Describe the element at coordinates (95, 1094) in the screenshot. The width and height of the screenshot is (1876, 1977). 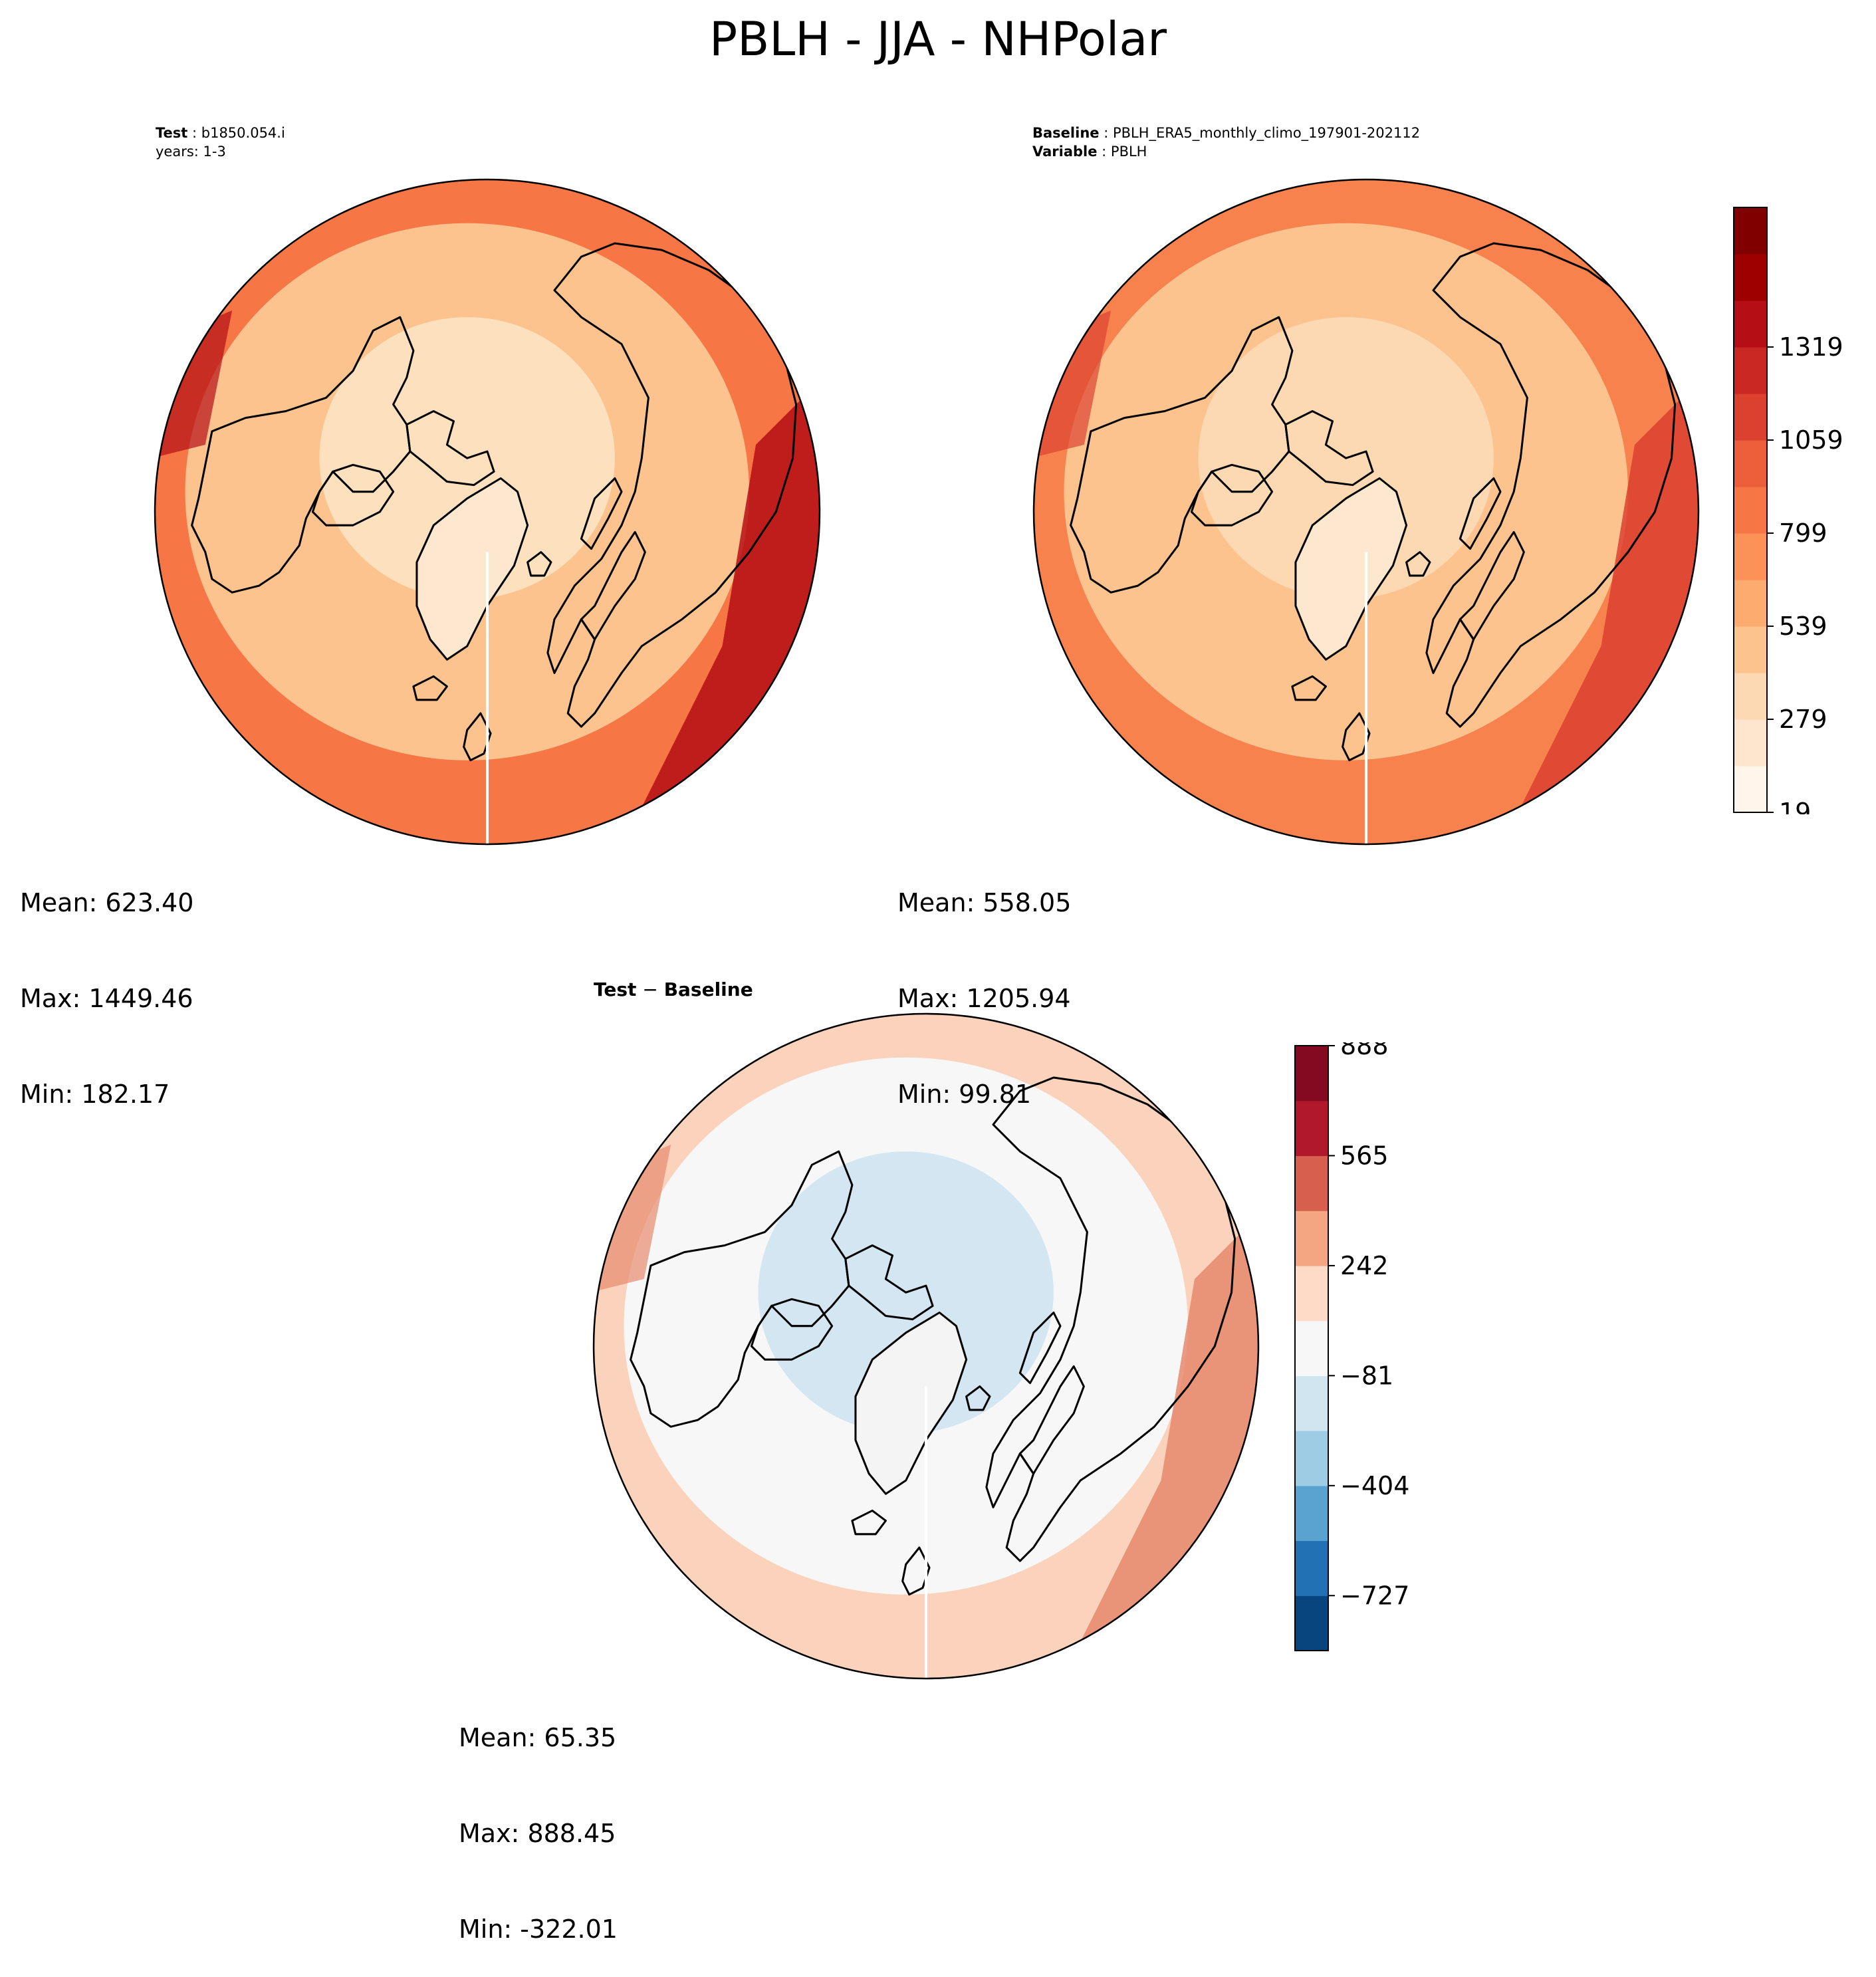
I see `test-min: Min: 182.17` at that location.